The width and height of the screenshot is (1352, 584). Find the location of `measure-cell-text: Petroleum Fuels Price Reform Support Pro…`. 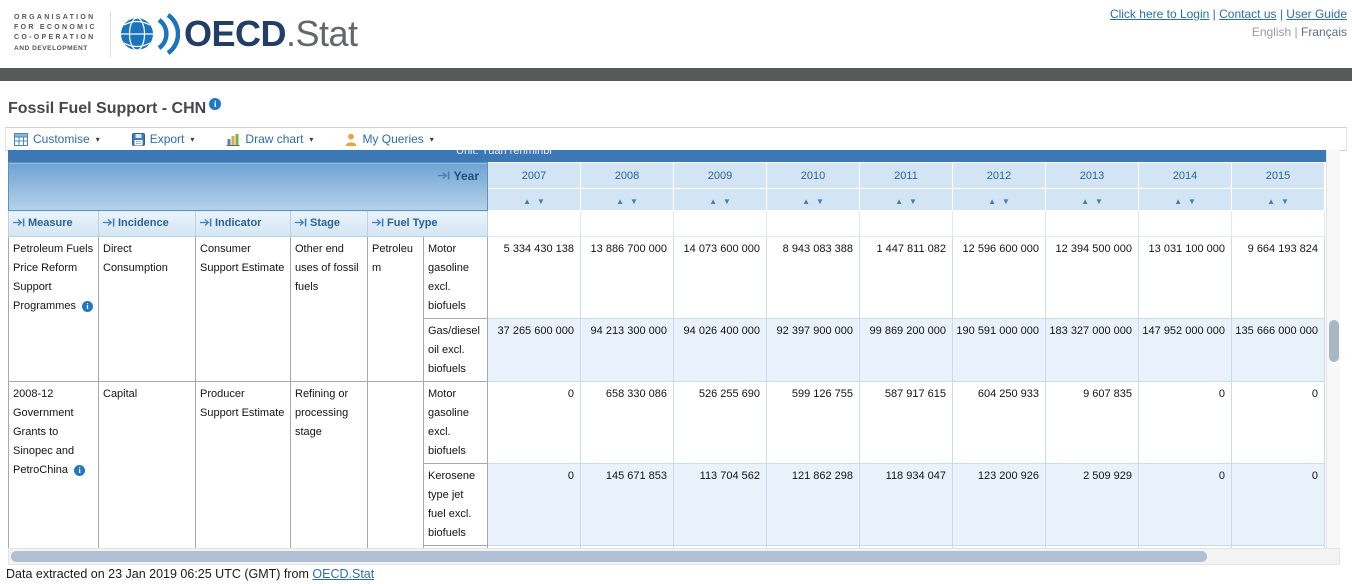

measure-cell-text: Petroleum Fuels Price Reform Support Pro… is located at coordinates (53, 277).